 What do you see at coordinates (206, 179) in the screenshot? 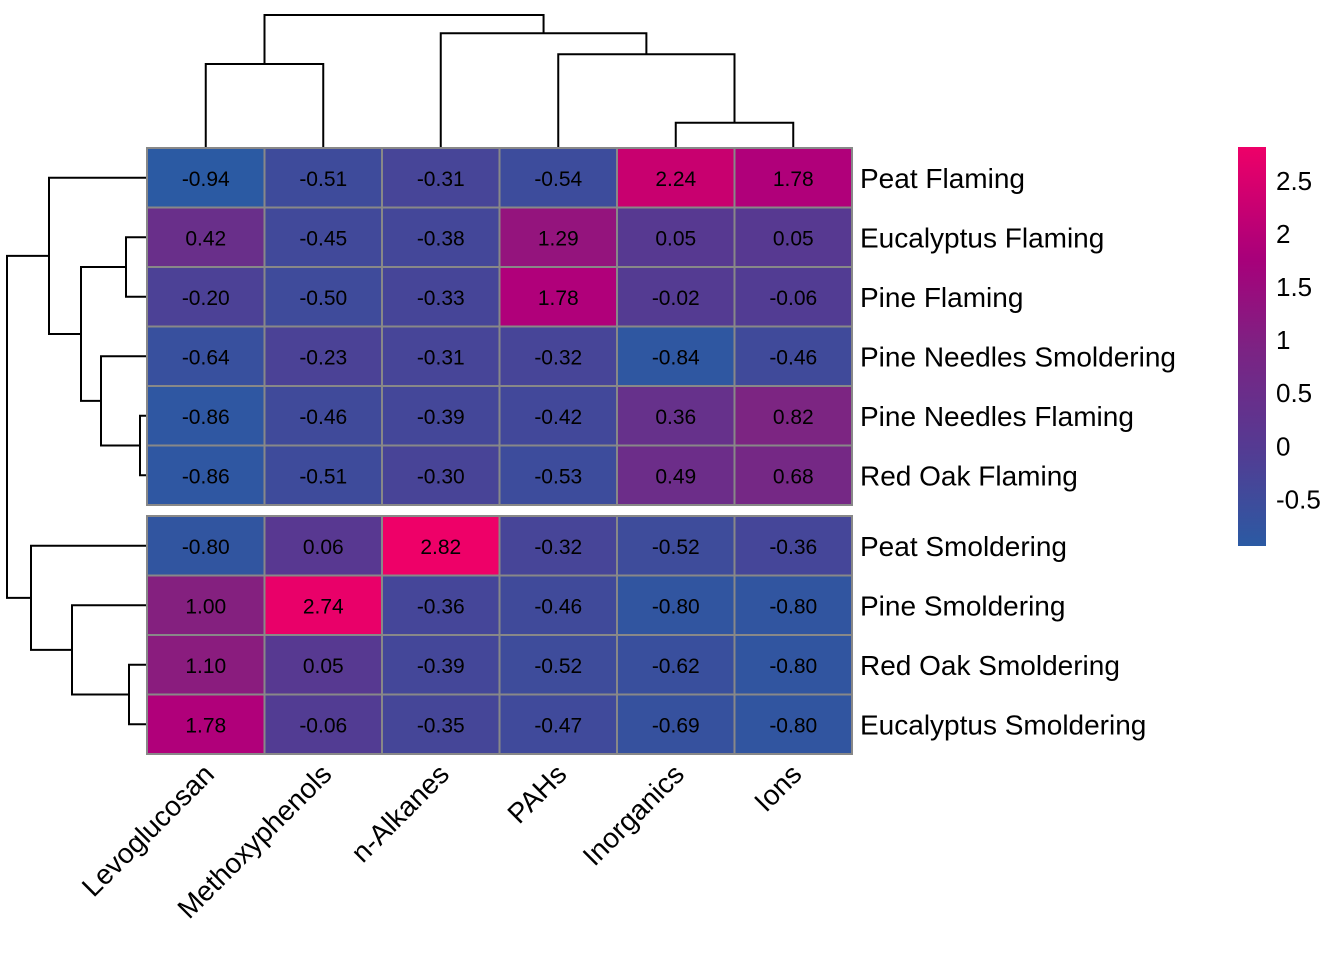
I see `cell-value-label: -0.94` at bounding box center [206, 179].